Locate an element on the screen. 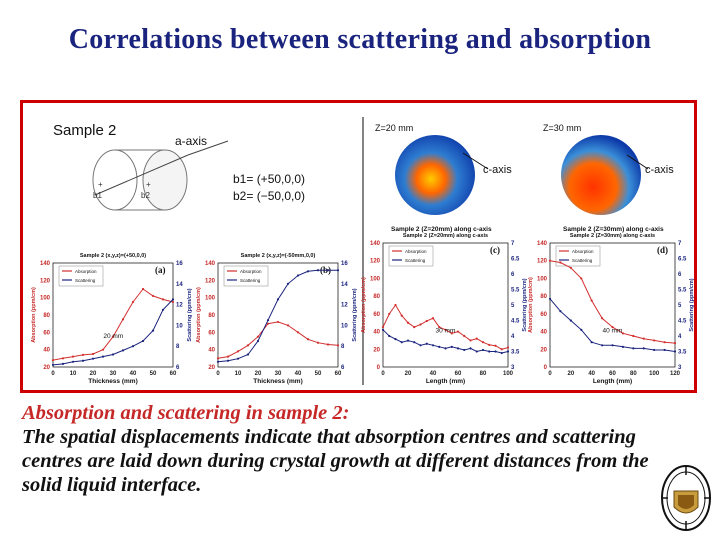  chart-2-x-tick: 20 is located at coordinates (258, 374).